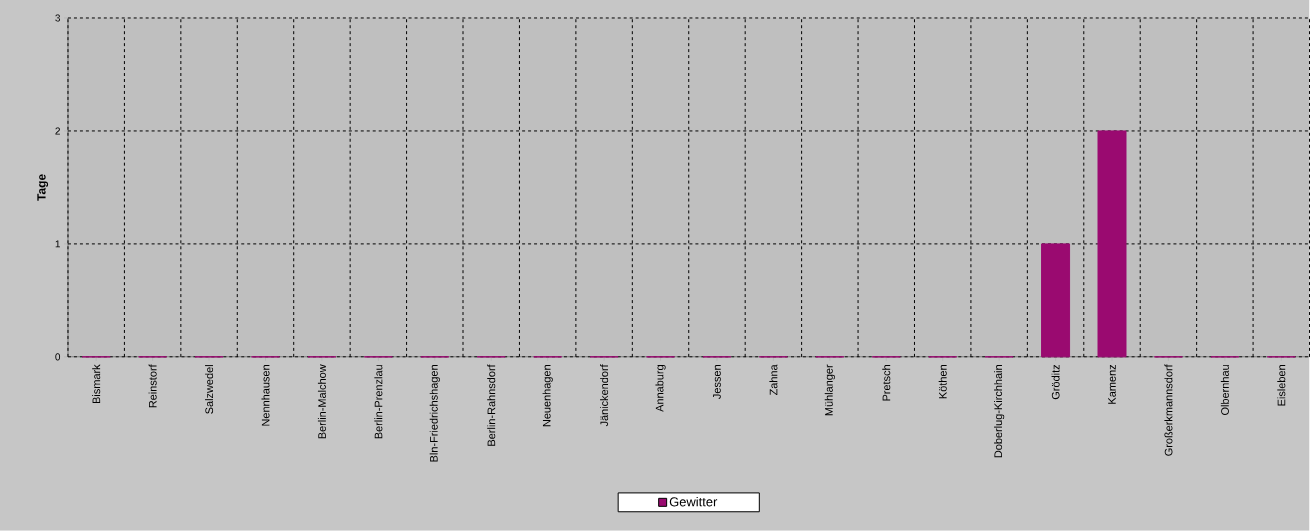 The height and width of the screenshot is (531, 1310). What do you see at coordinates (43, 187) in the screenshot?
I see `y-axis-title: Tage` at bounding box center [43, 187].